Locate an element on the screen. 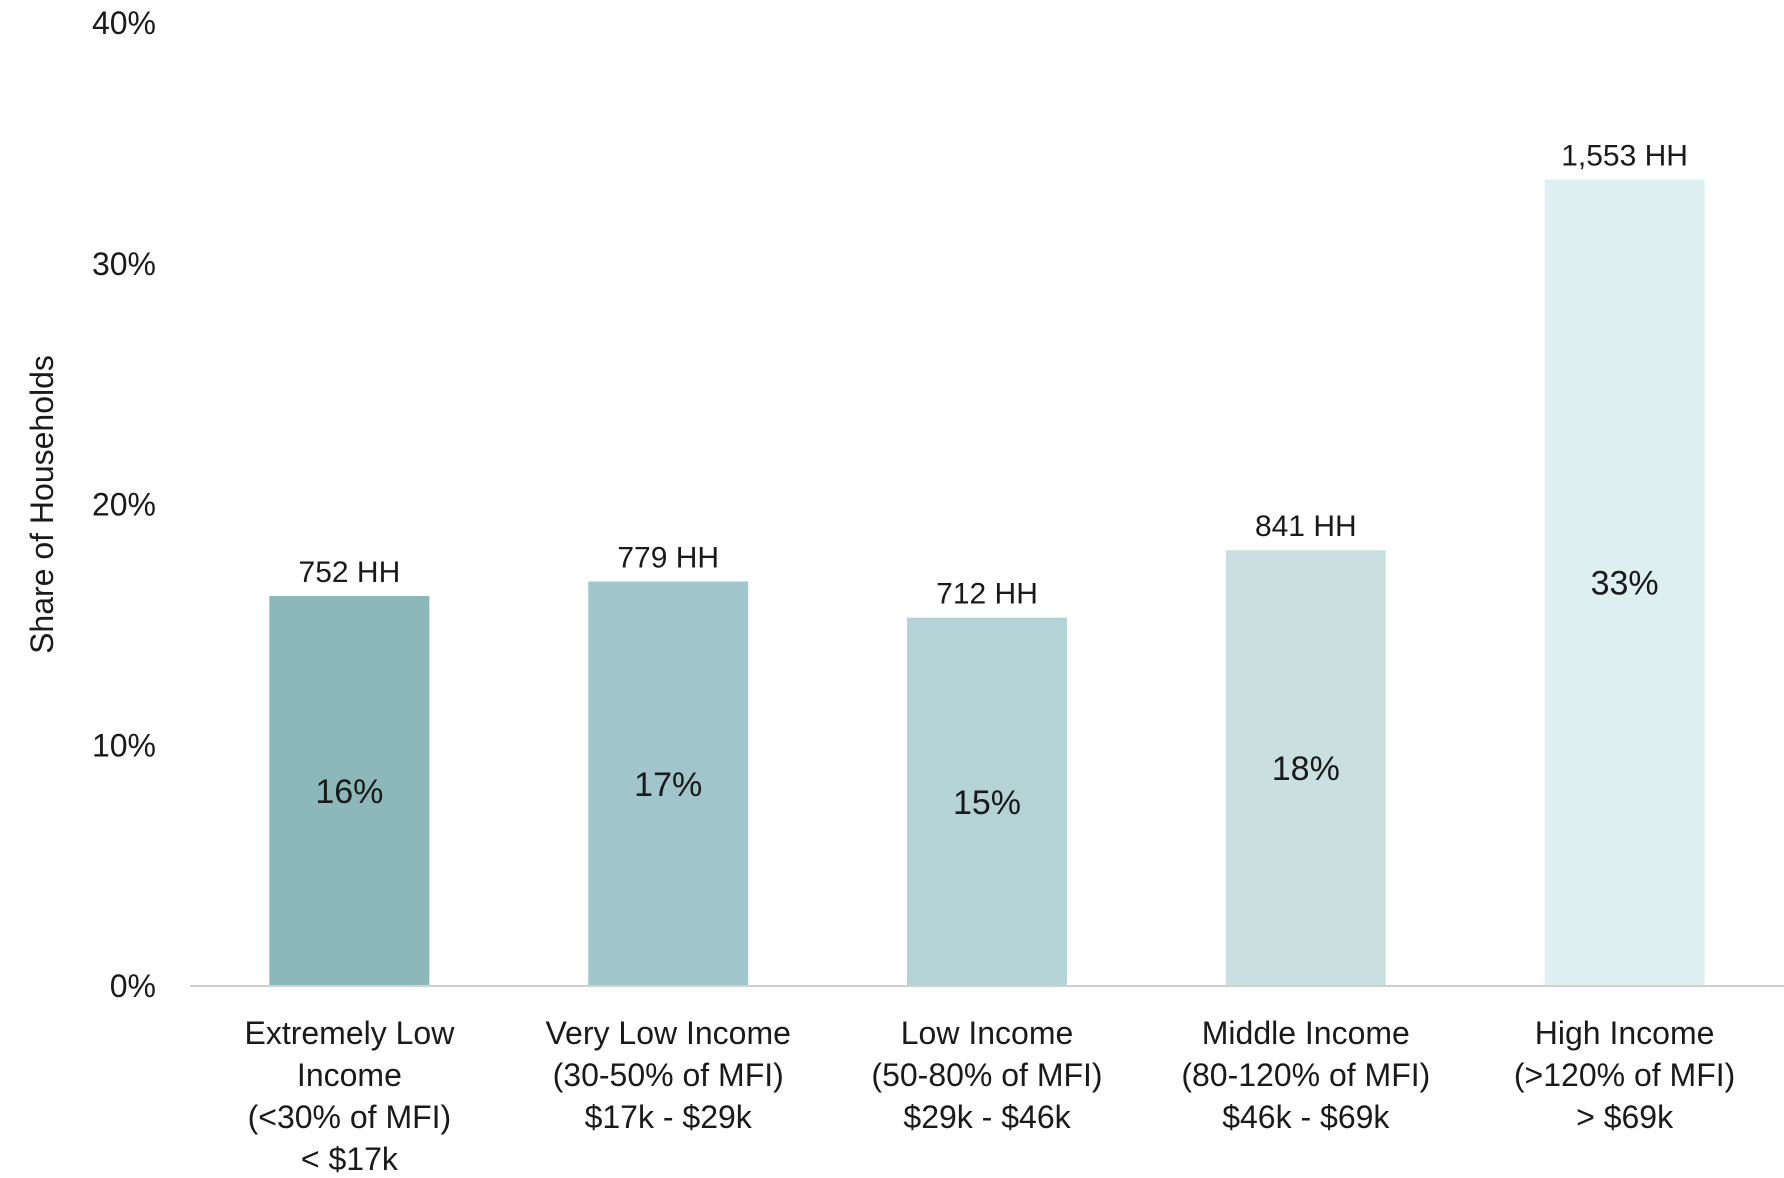 The image size is (1784, 1178). y-tick-label: 20% is located at coordinates (124, 505).